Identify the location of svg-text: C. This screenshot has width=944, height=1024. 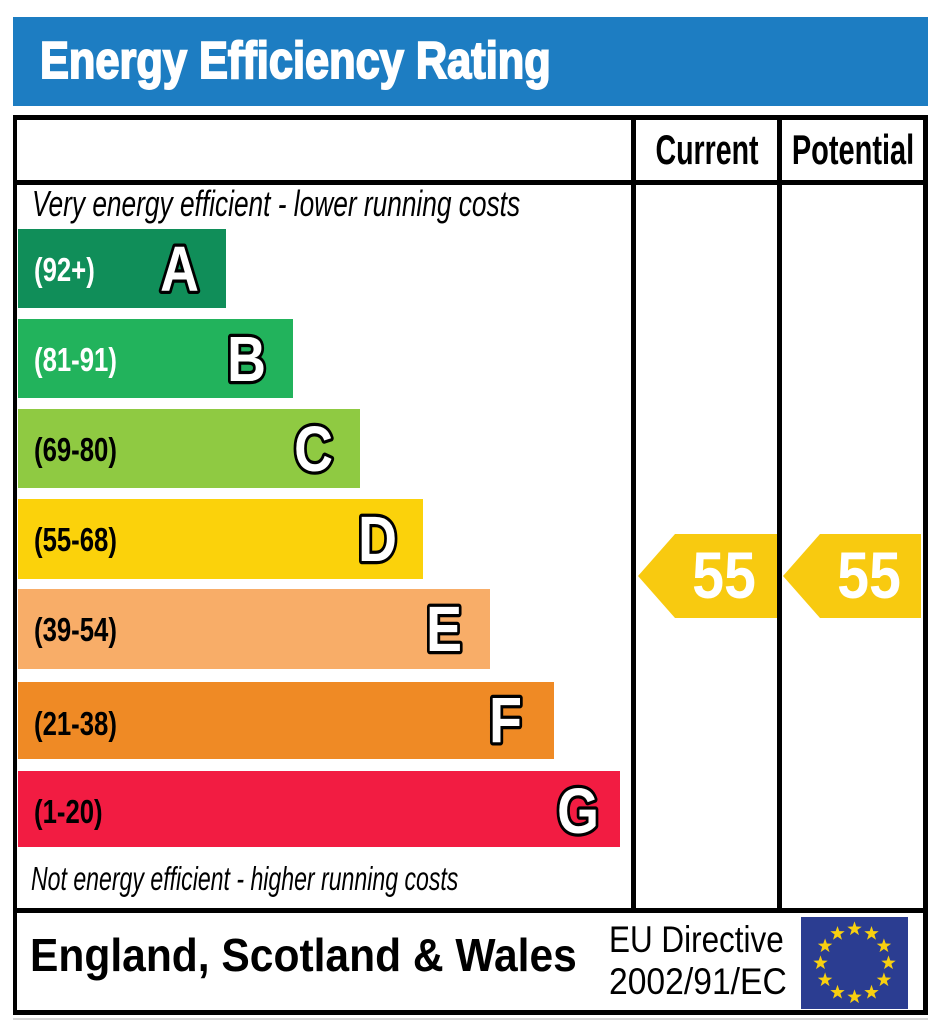
(313, 449).